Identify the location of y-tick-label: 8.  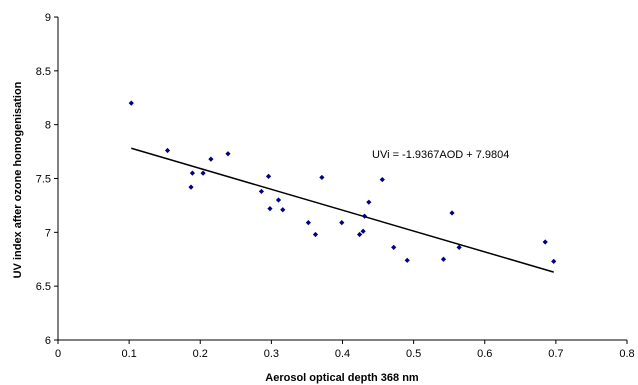
(48, 126).